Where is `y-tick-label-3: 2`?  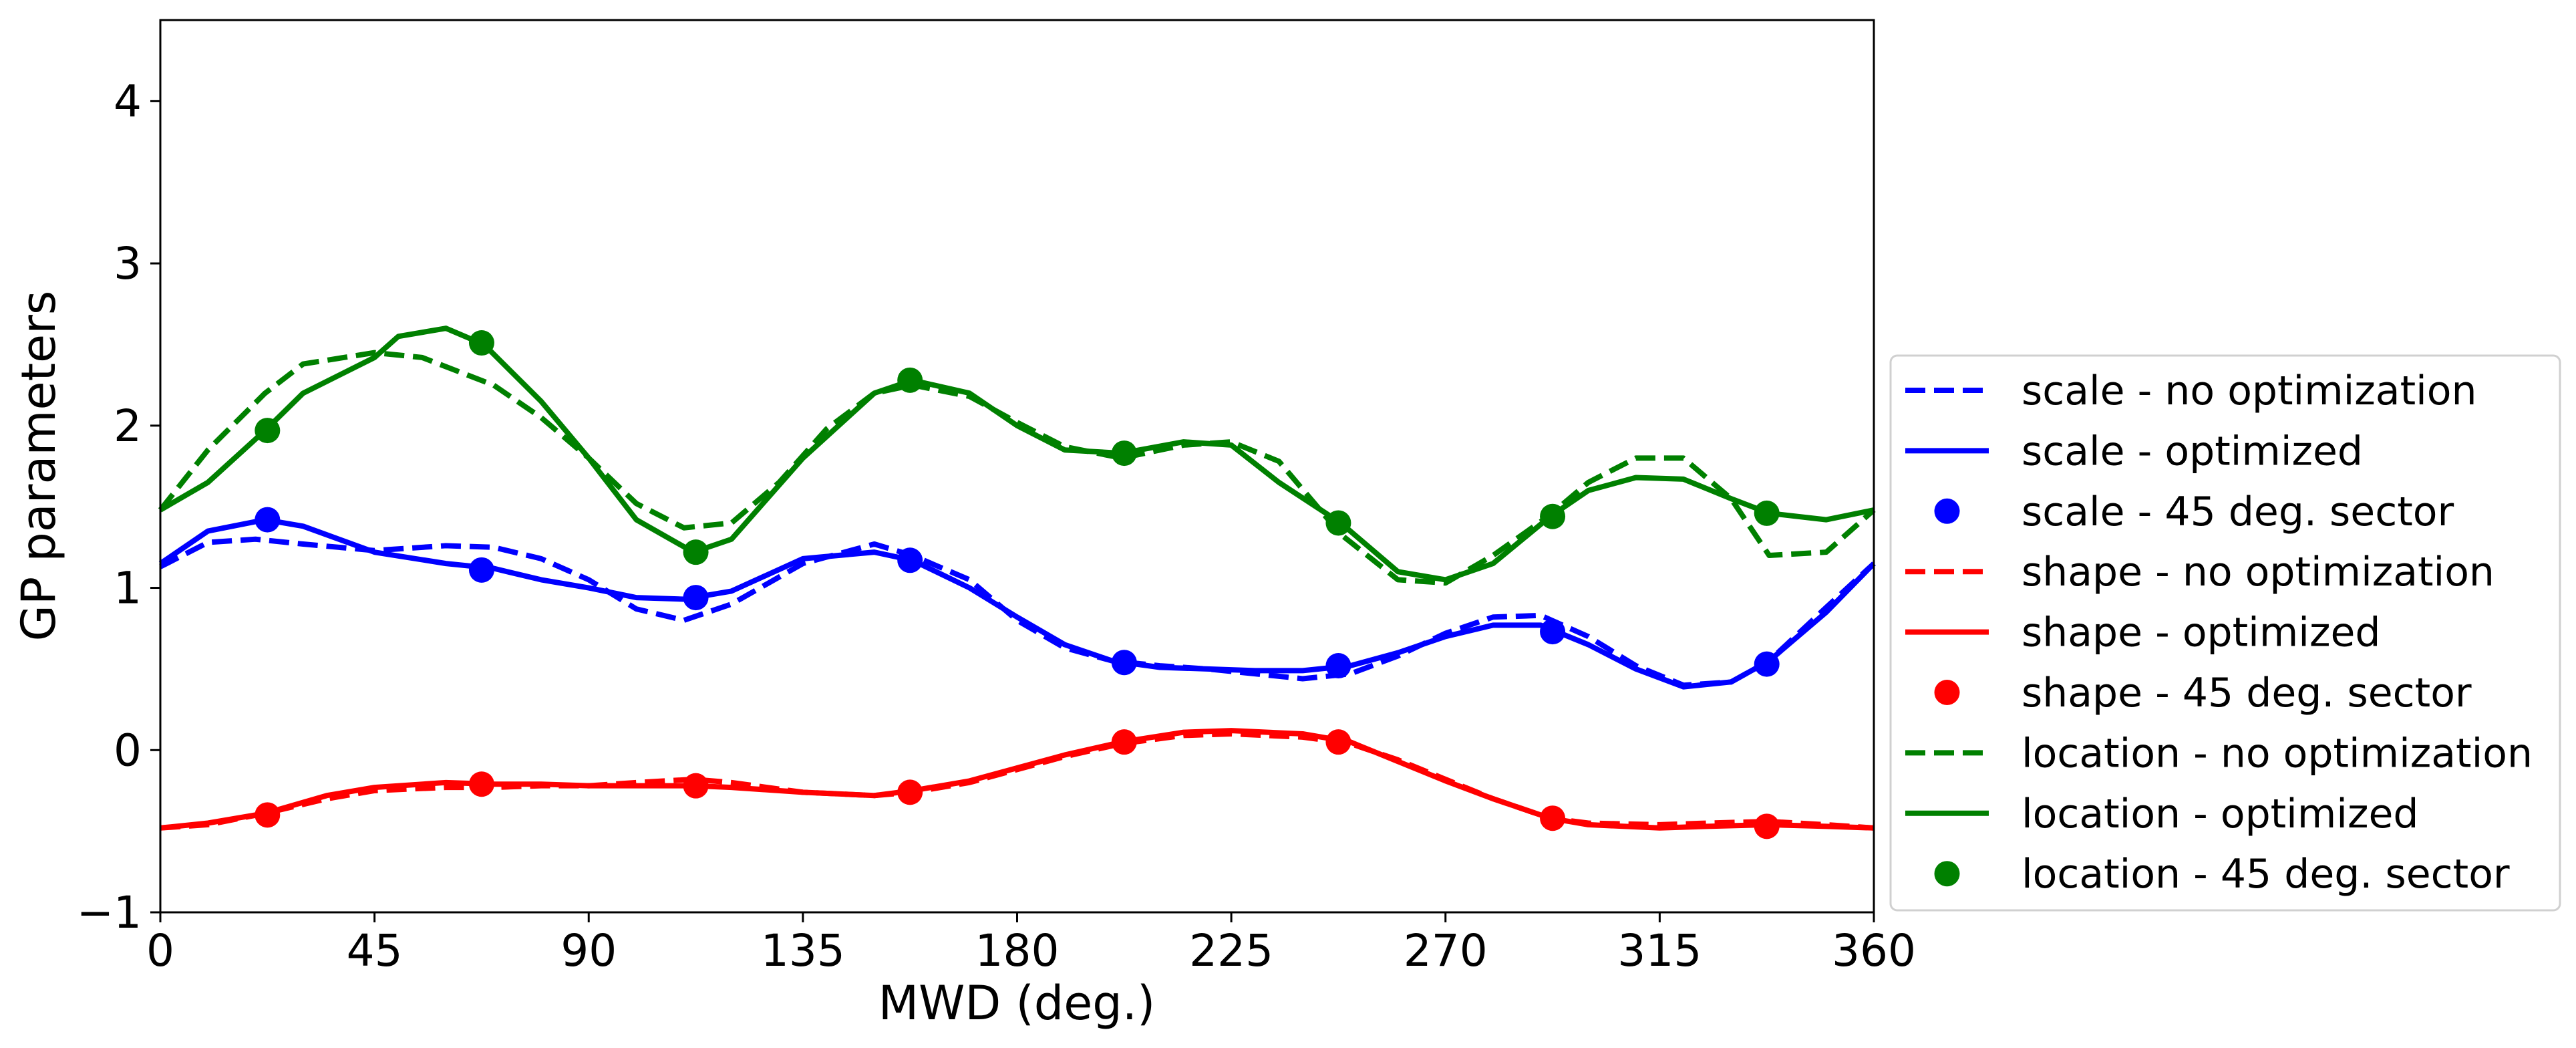
y-tick-label-3: 2 is located at coordinates (128, 426).